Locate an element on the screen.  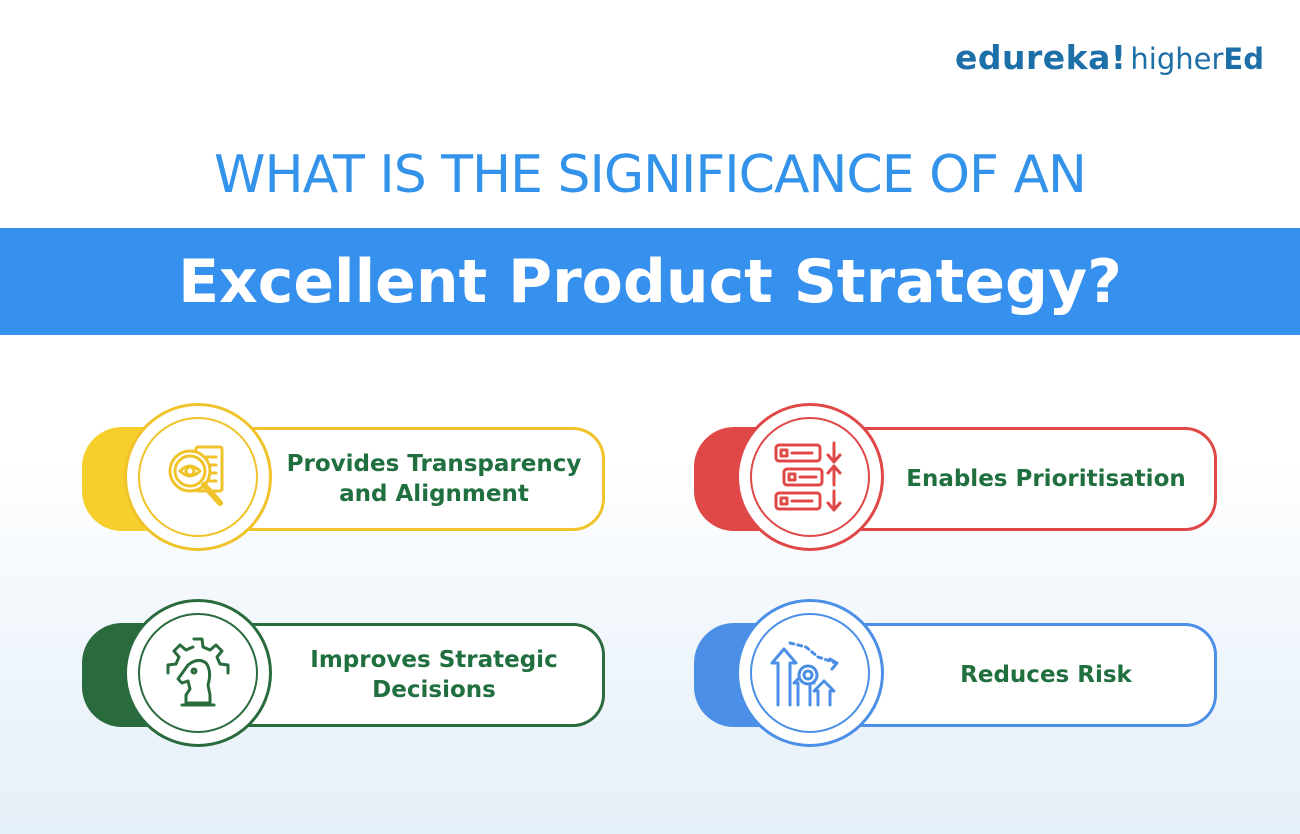
chess-knight-gear-icon is located at coordinates (198, 672).